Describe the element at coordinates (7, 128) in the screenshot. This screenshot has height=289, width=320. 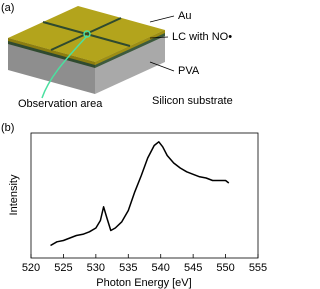
I see `panel-label: (b)` at that location.